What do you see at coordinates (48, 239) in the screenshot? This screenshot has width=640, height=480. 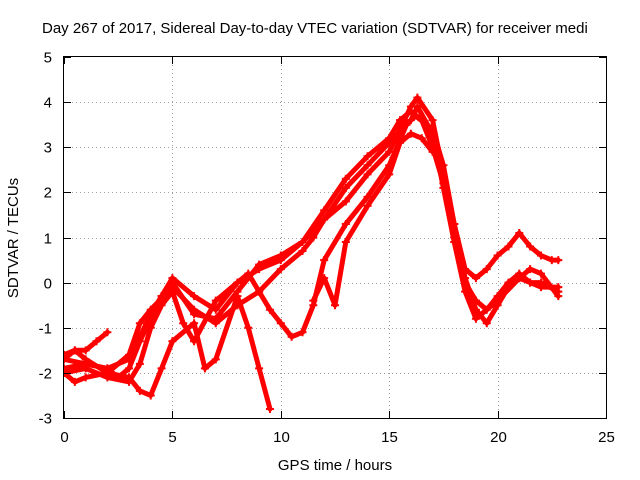 I see `y-tick-label: 1` at bounding box center [48, 239].